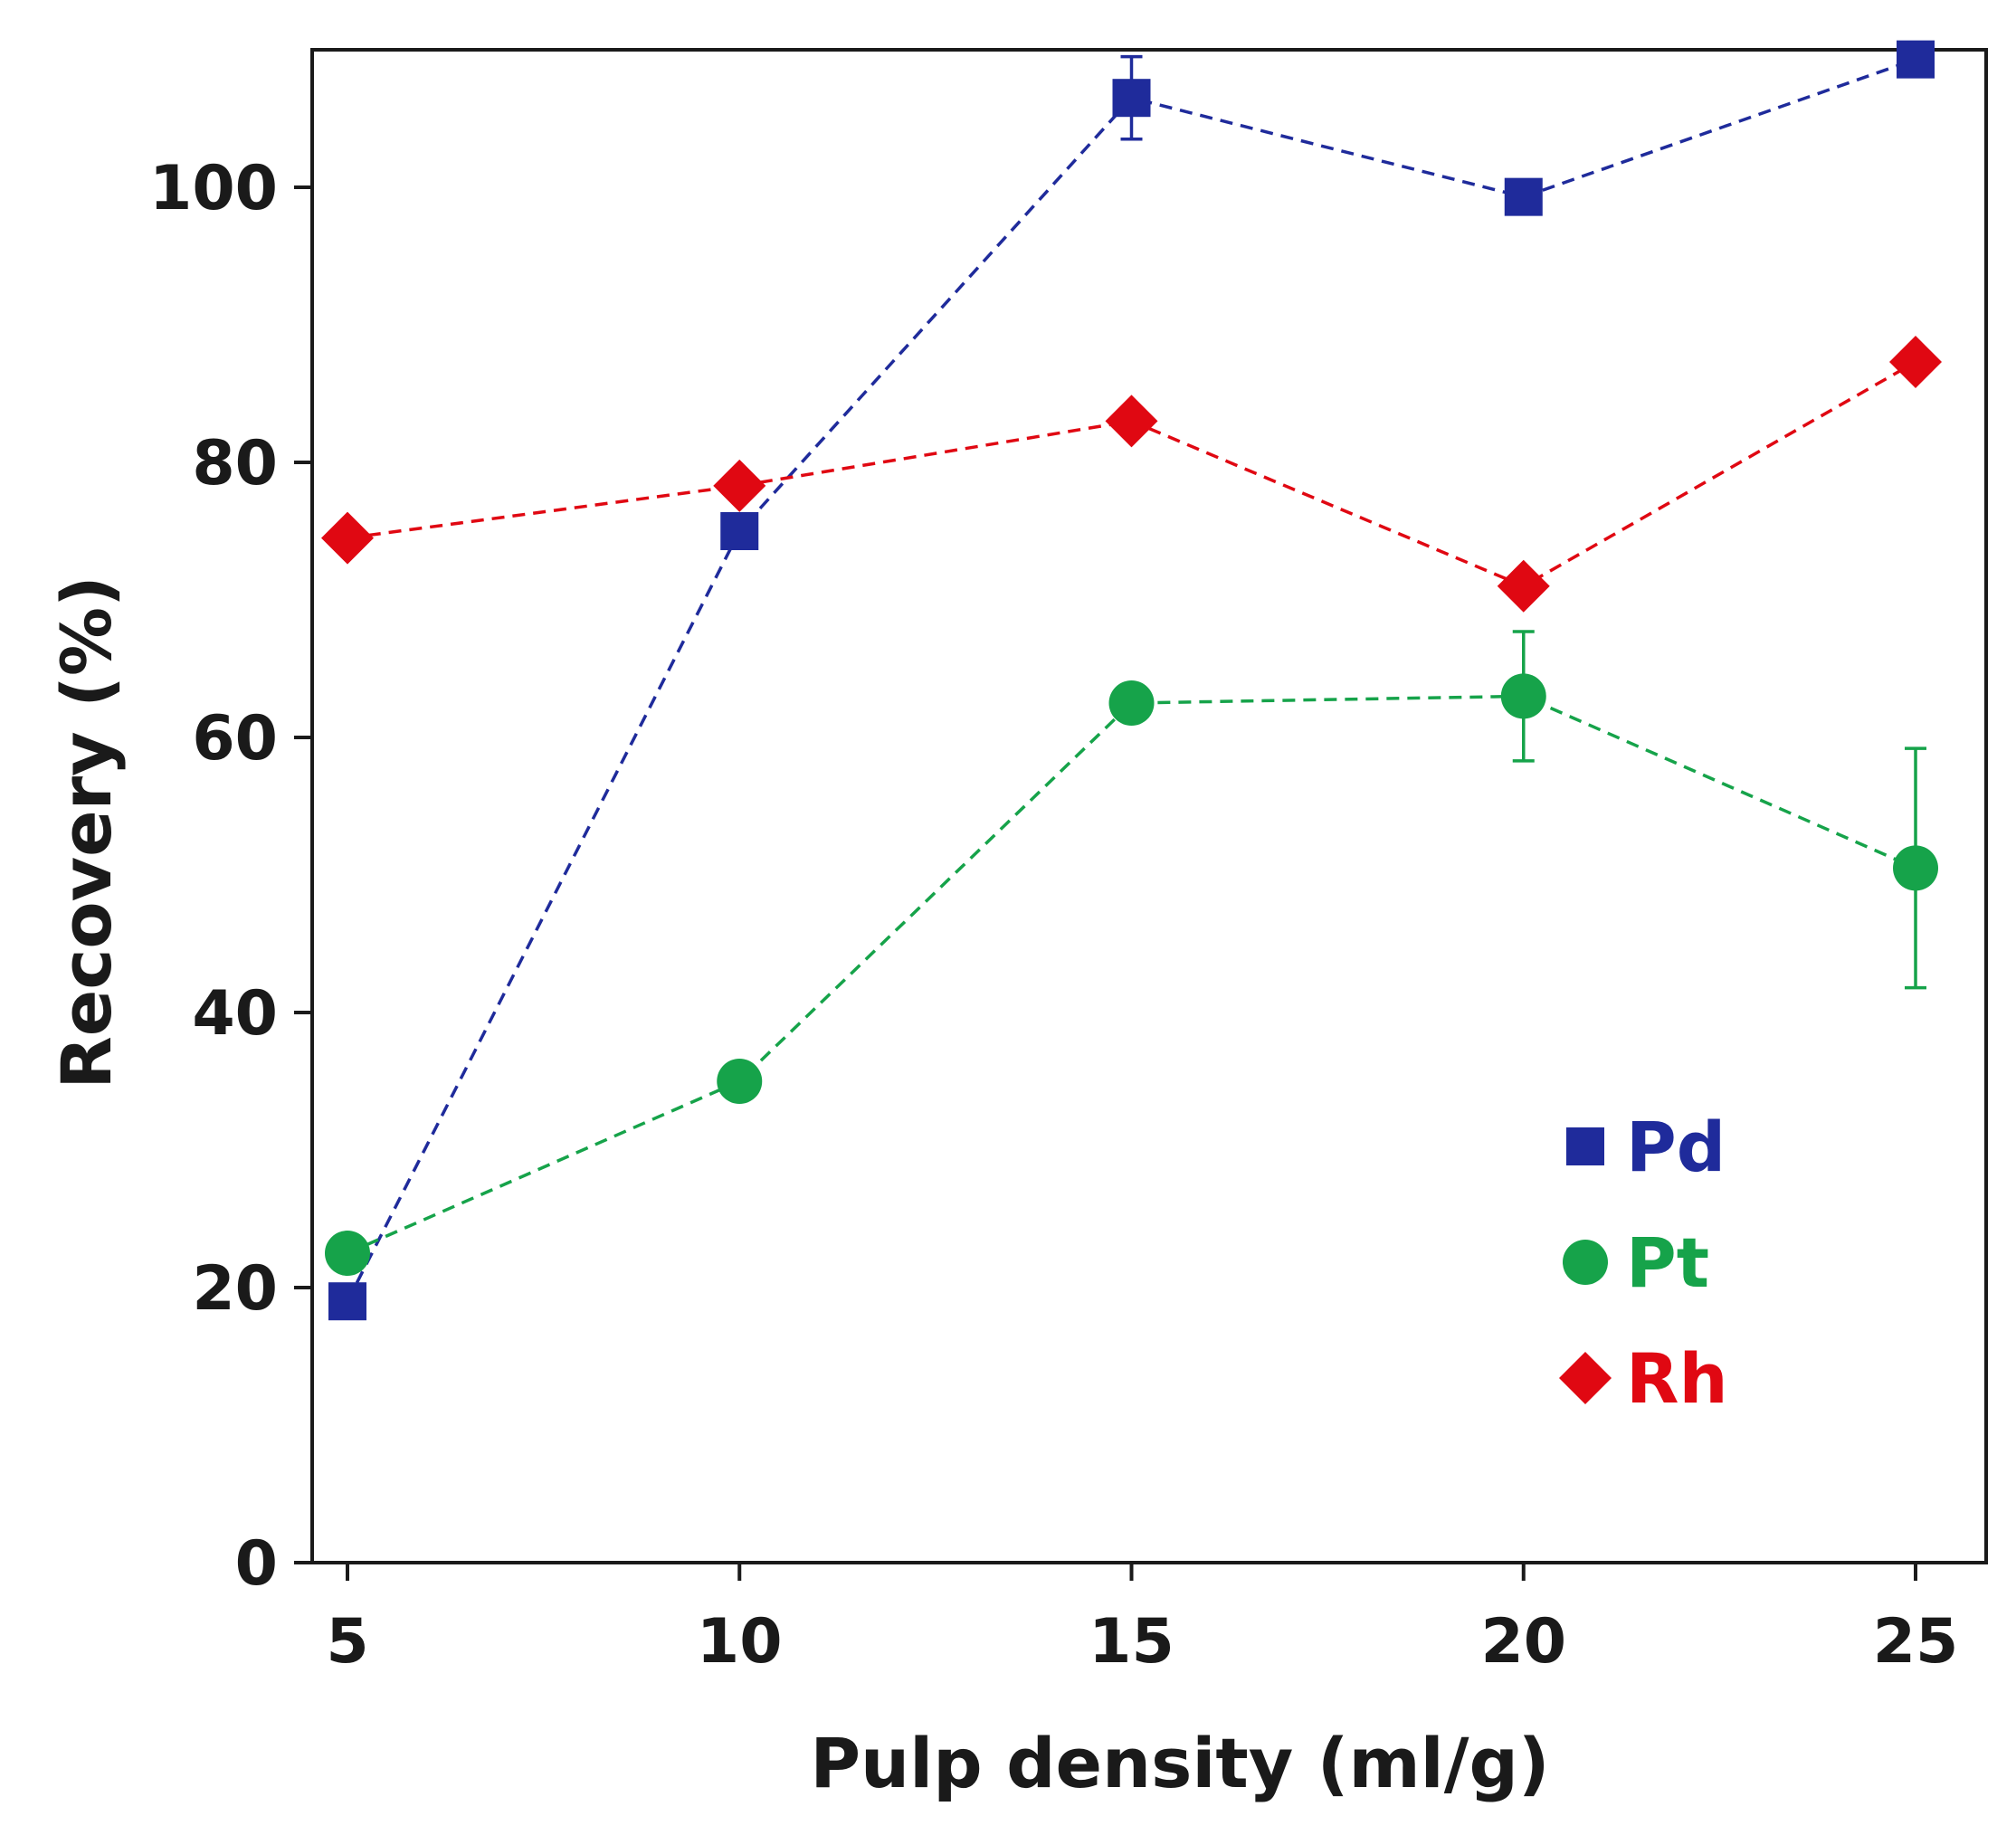 This screenshot has height=1835, width=2016. What do you see at coordinates (1668, 1263) in the screenshot?
I see `legend-label-pt: Pt` at bounding box center [1668, 1263].